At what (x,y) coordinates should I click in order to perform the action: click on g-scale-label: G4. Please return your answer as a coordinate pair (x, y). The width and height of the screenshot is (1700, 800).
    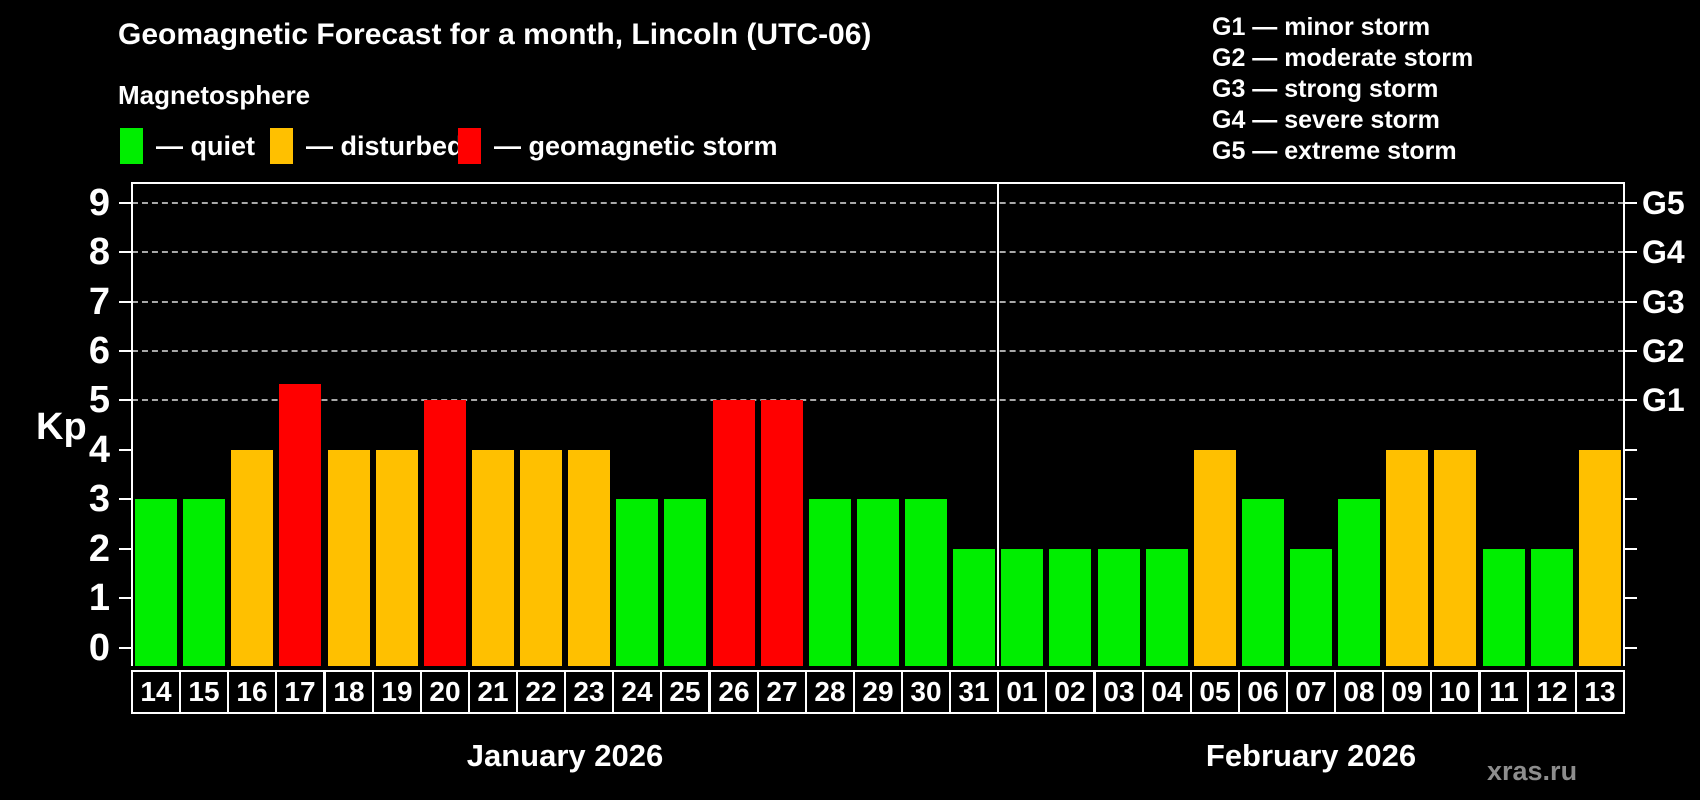
    Looking at the image, I should click on (1663, 252).